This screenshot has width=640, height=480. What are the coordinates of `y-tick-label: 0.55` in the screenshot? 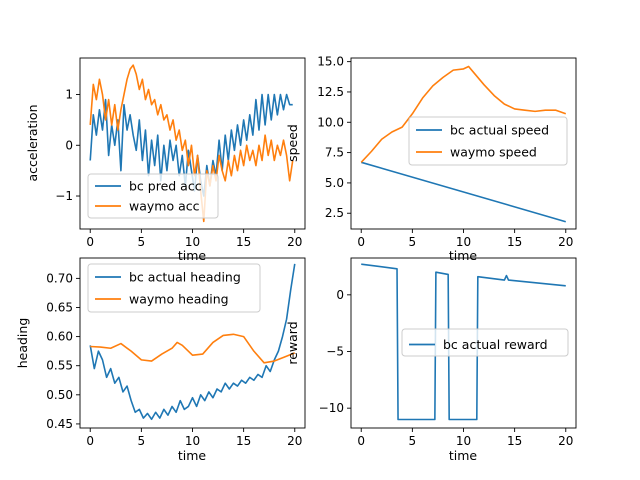 It's located at (59, 366).